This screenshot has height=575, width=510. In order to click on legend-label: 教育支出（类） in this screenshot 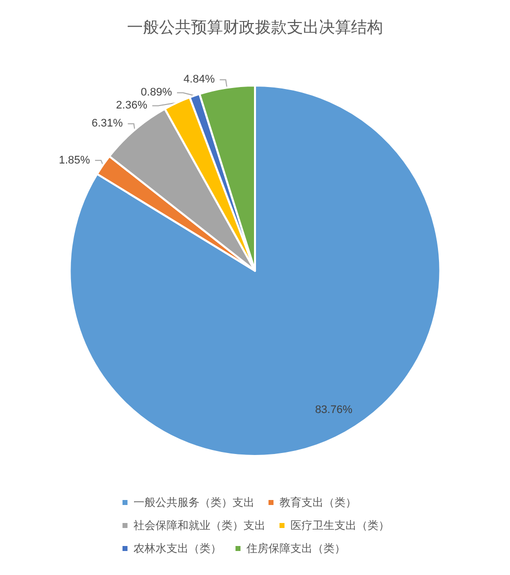, I will do `click(318, 502)`.